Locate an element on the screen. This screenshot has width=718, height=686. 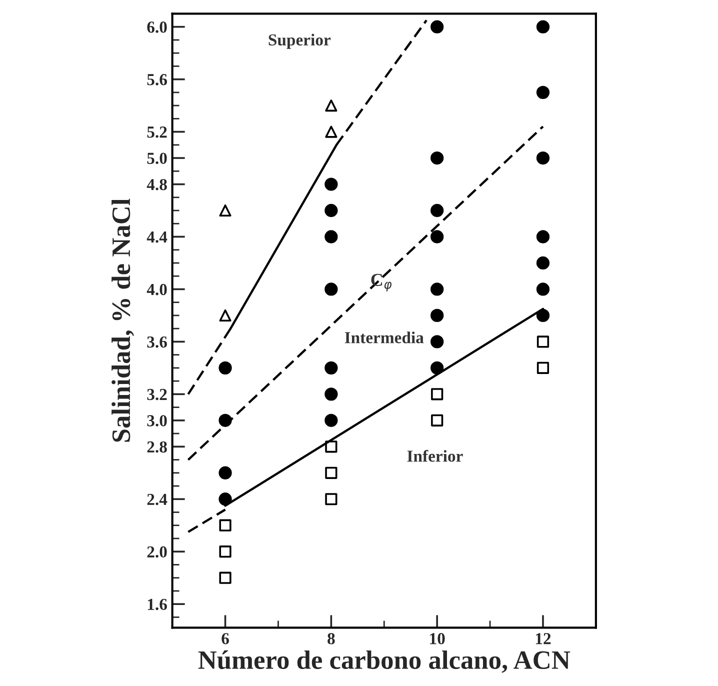
y-tick-label: 4.0 is located at coordinates (156, 290).